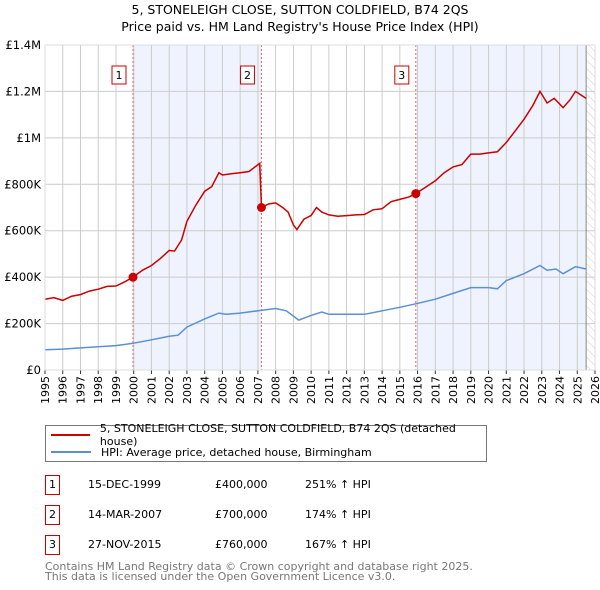 The image size is (600, 590). Describe the element at coordinates (338, 484) in the screenshot. I see `transaction-hpi: 251% ↑ HPI` at that location.